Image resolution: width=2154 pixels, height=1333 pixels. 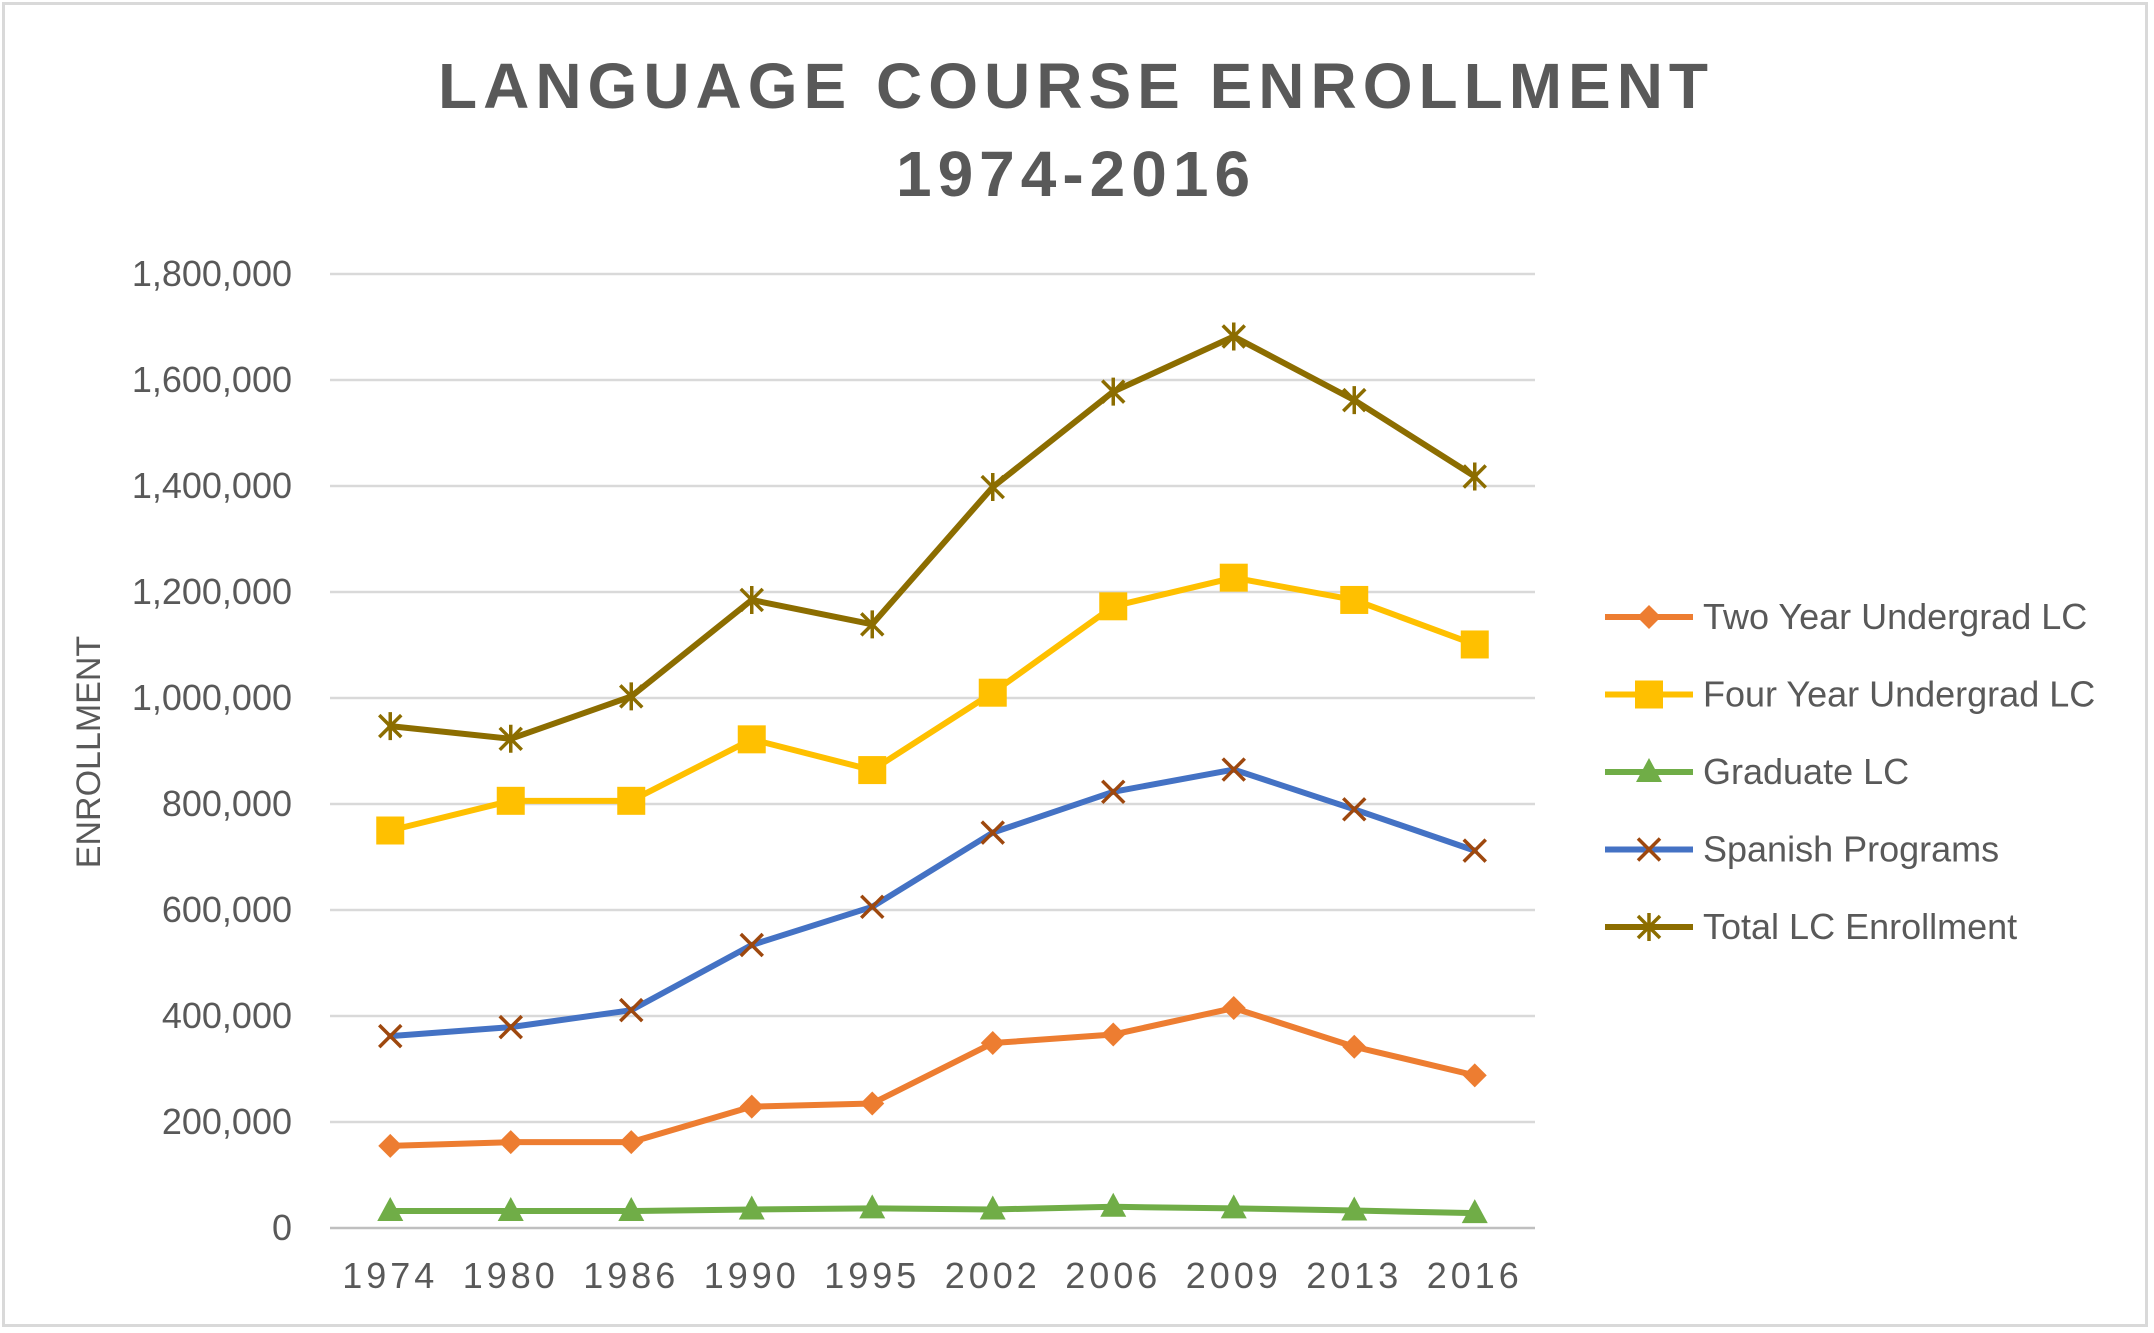 I want to click on series-graduate-lc, so click(x=932, y=1208).